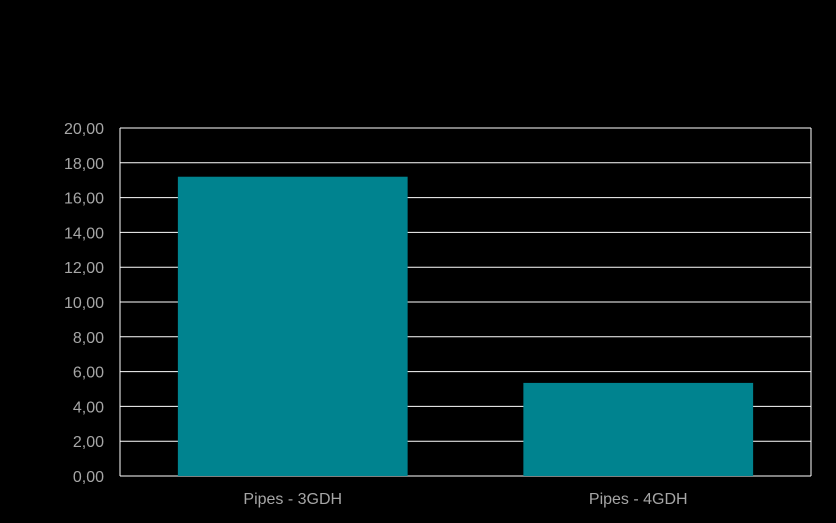  I want to click on y-tick-label: 8,00, so click(88, 338).